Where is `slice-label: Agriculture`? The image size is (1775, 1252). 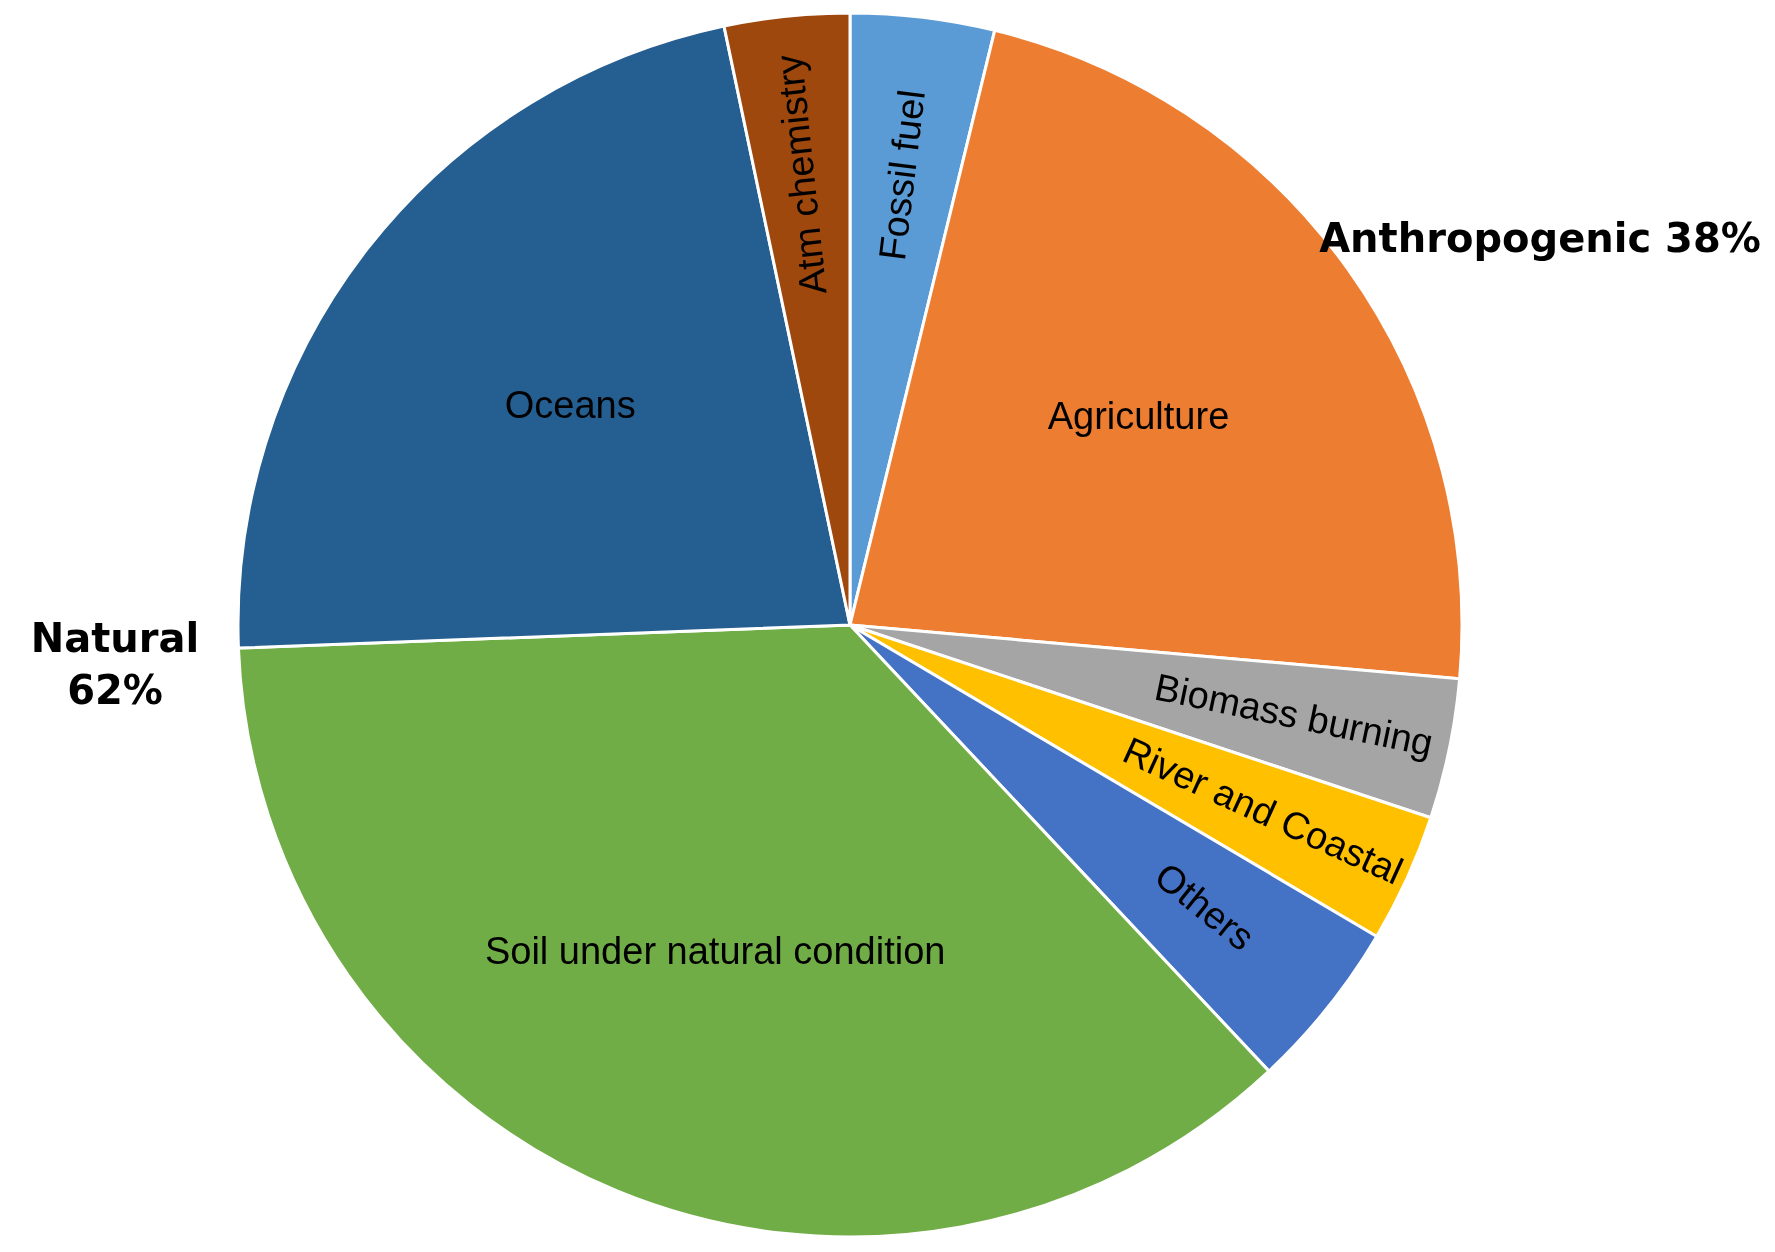 slice-label: Agriculture is located at coordinates (1138, 416).